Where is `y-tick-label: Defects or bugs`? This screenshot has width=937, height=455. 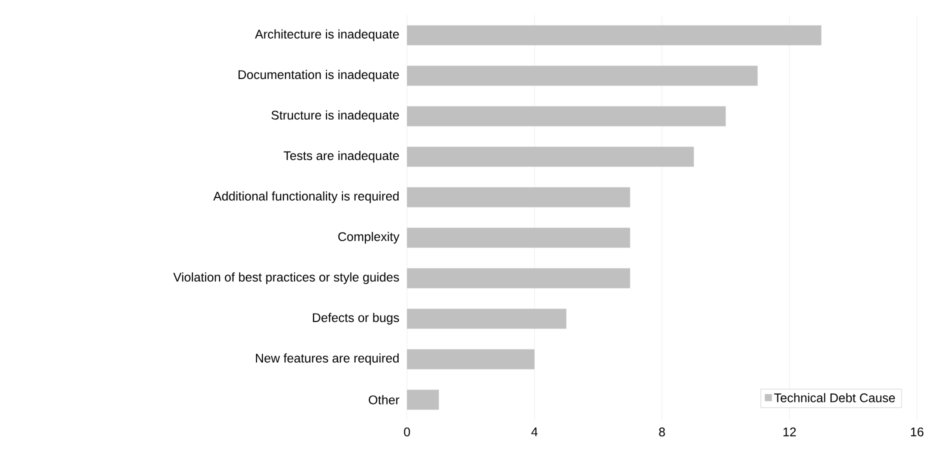
y-tick-label: Defects or bugs is located at coordinates (356, 318).